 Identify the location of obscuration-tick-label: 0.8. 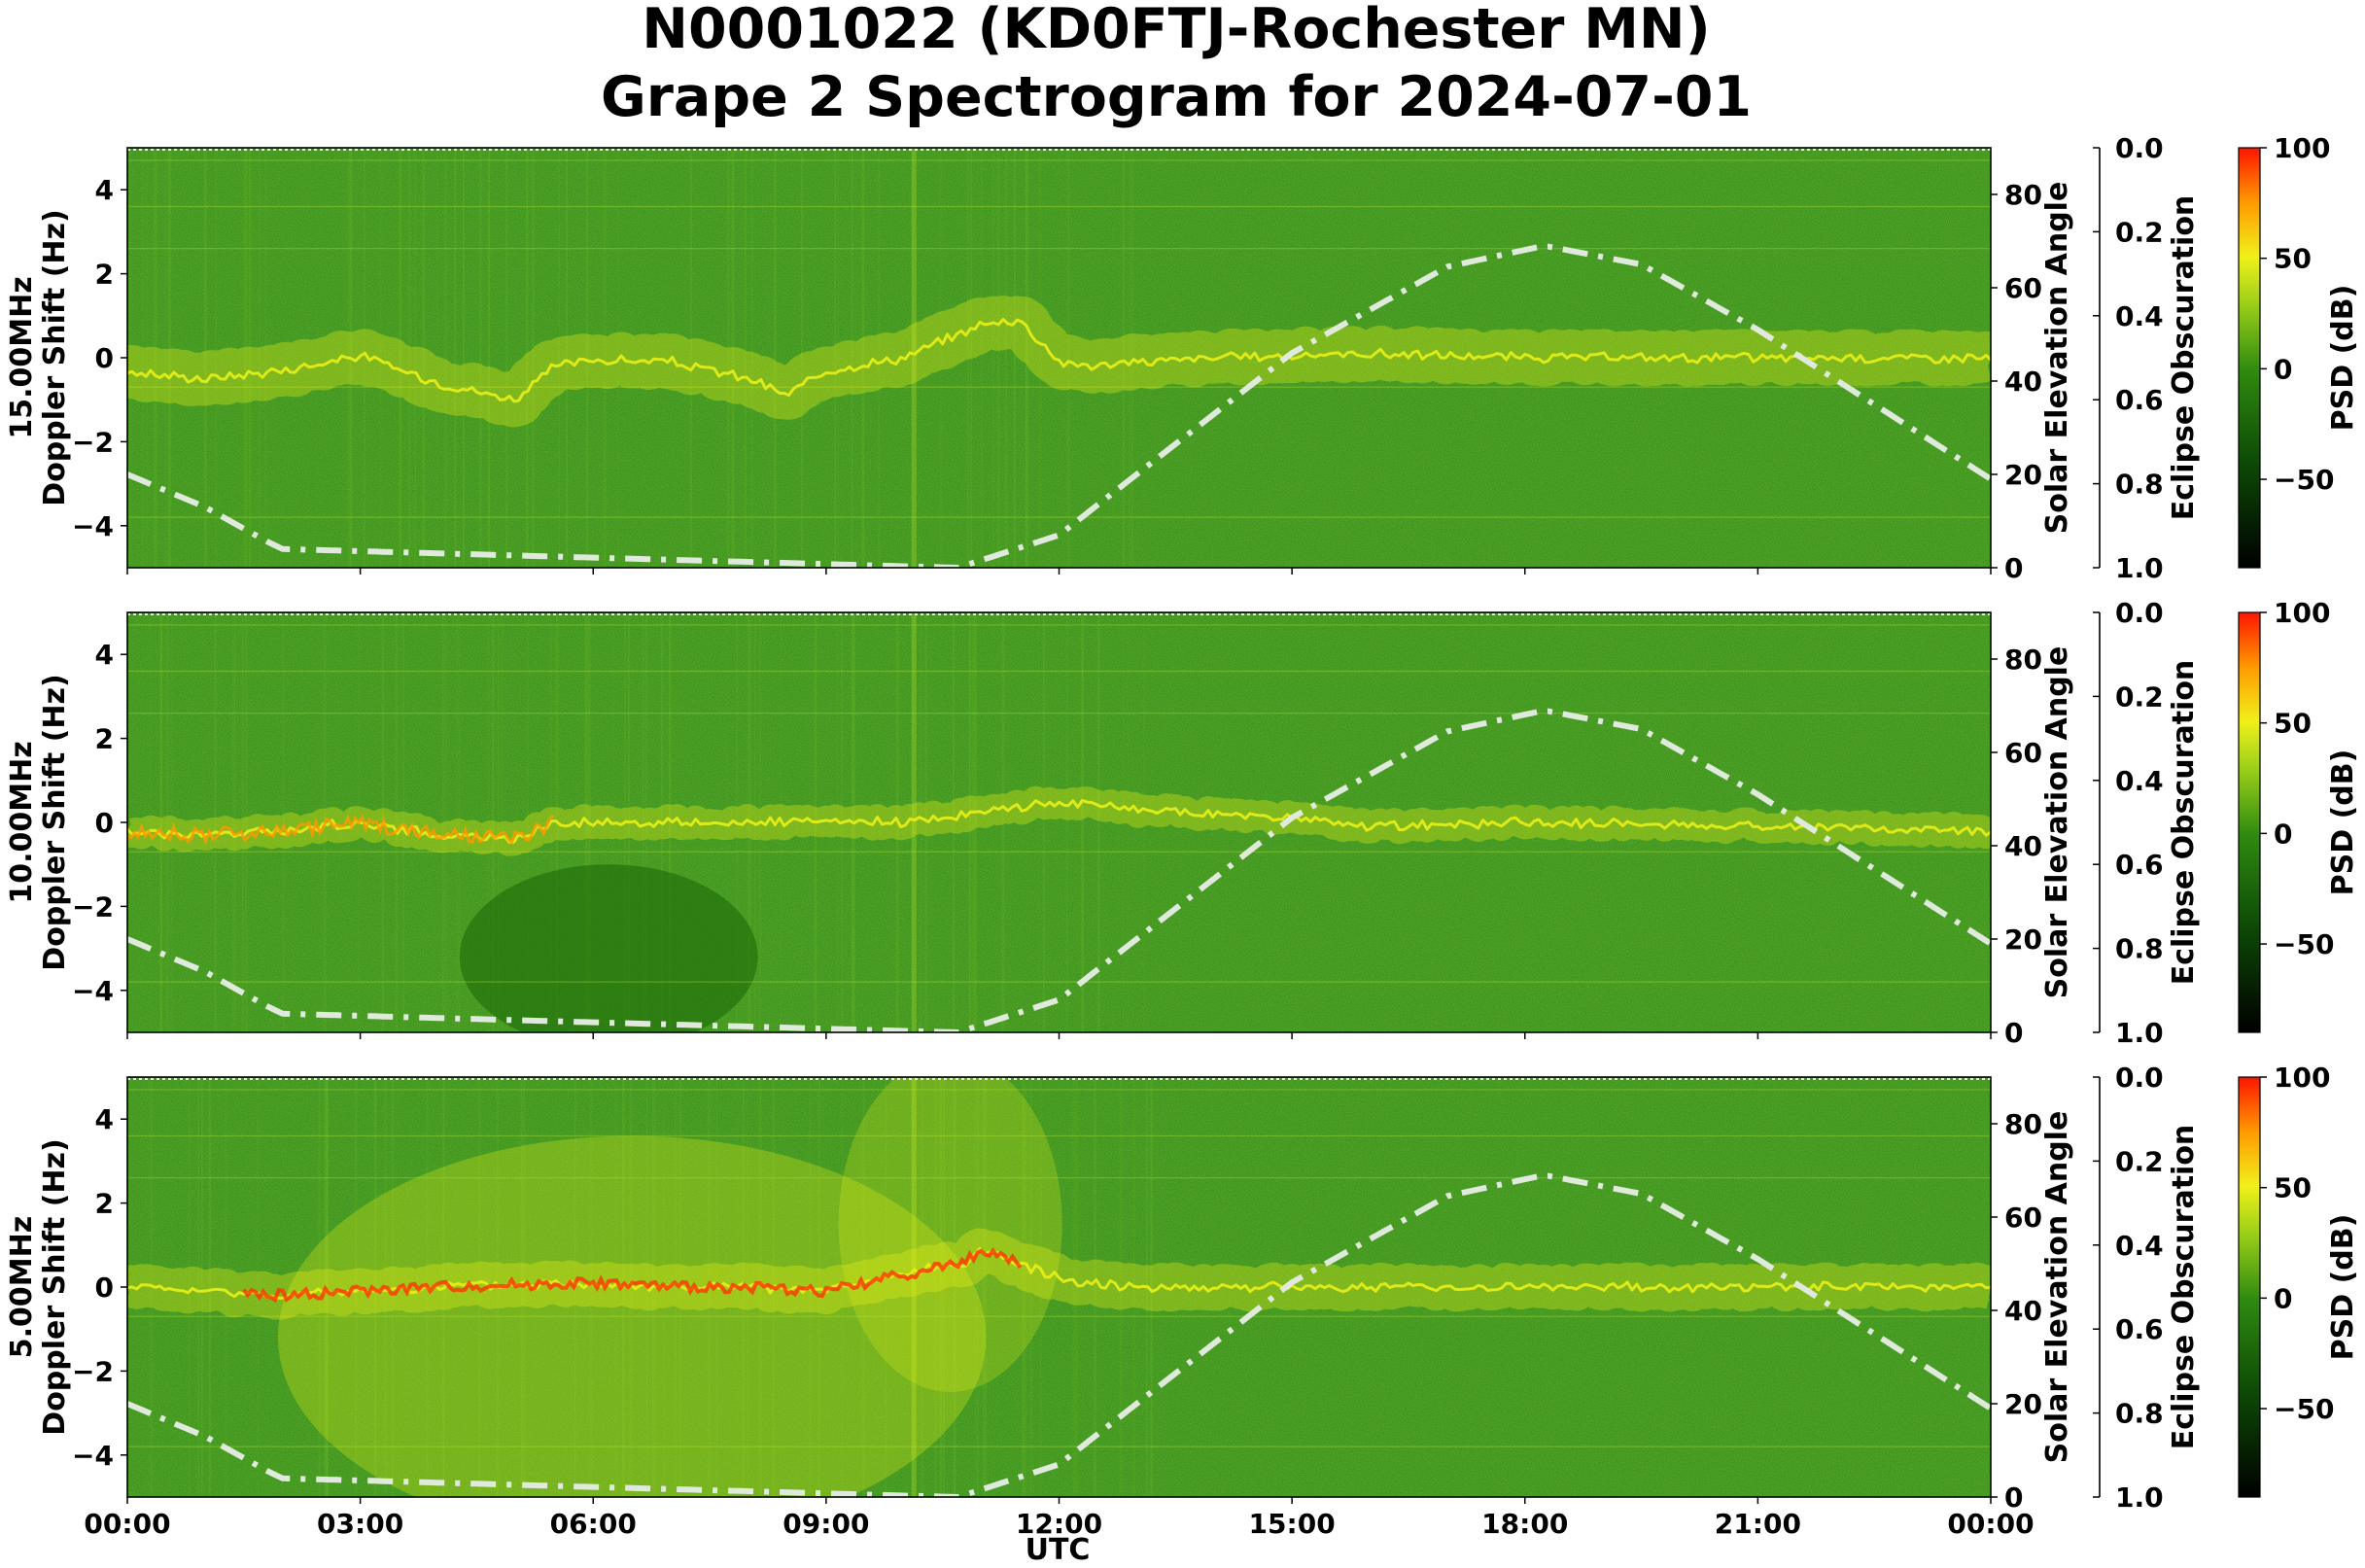
(2139, 485).